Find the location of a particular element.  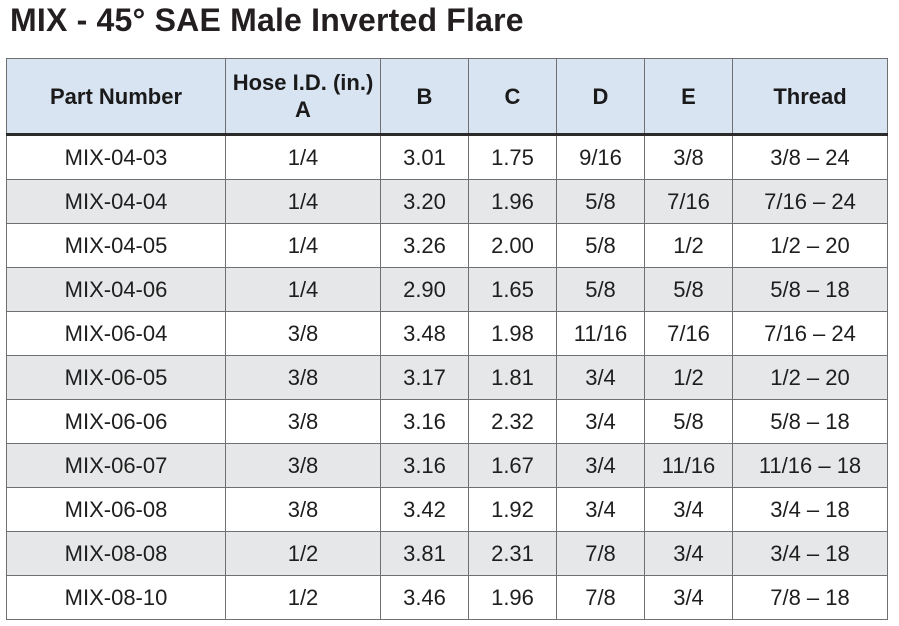

part-number-cell: MIX-04-03 is located at coordinates (116, 157).